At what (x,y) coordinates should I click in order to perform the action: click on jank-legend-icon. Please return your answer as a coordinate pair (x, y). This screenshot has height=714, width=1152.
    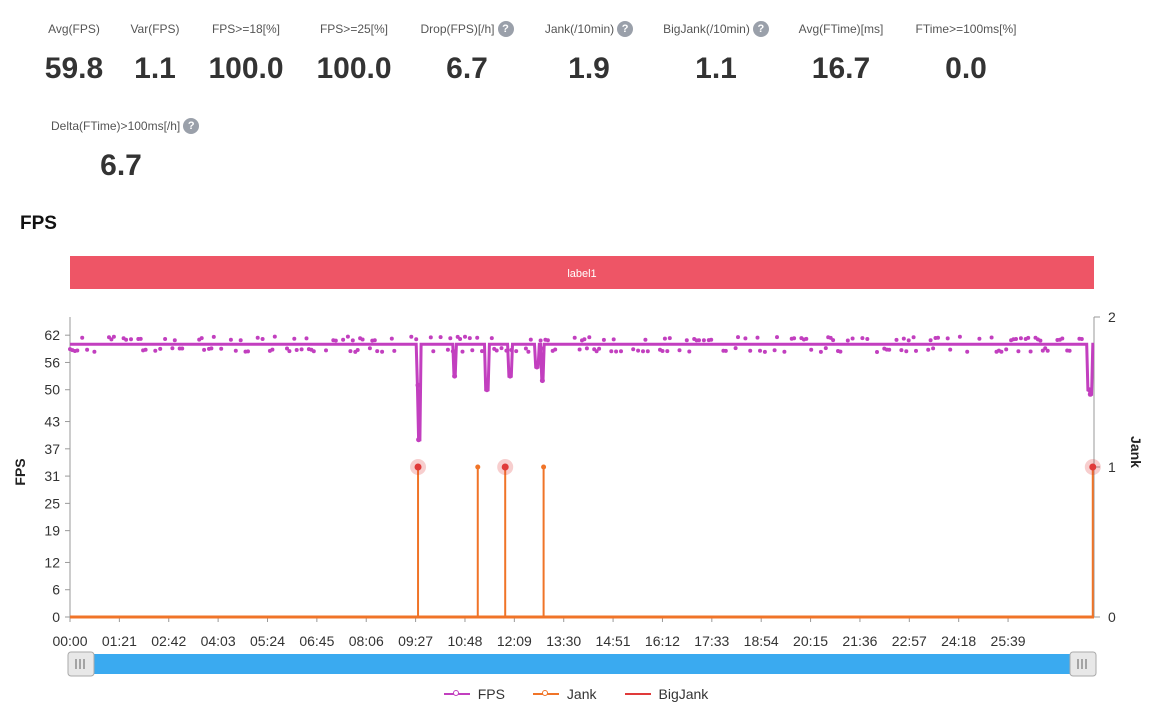
    Looking at the image, I should click on (545, 694).